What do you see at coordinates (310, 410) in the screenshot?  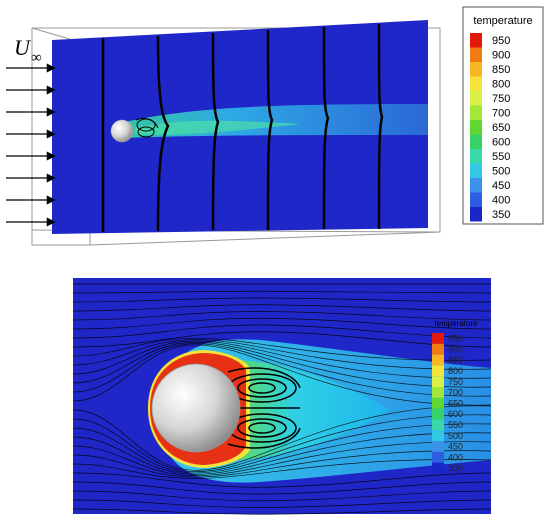 I see `bottom-inner-wake` at bounding box center [310, 410].